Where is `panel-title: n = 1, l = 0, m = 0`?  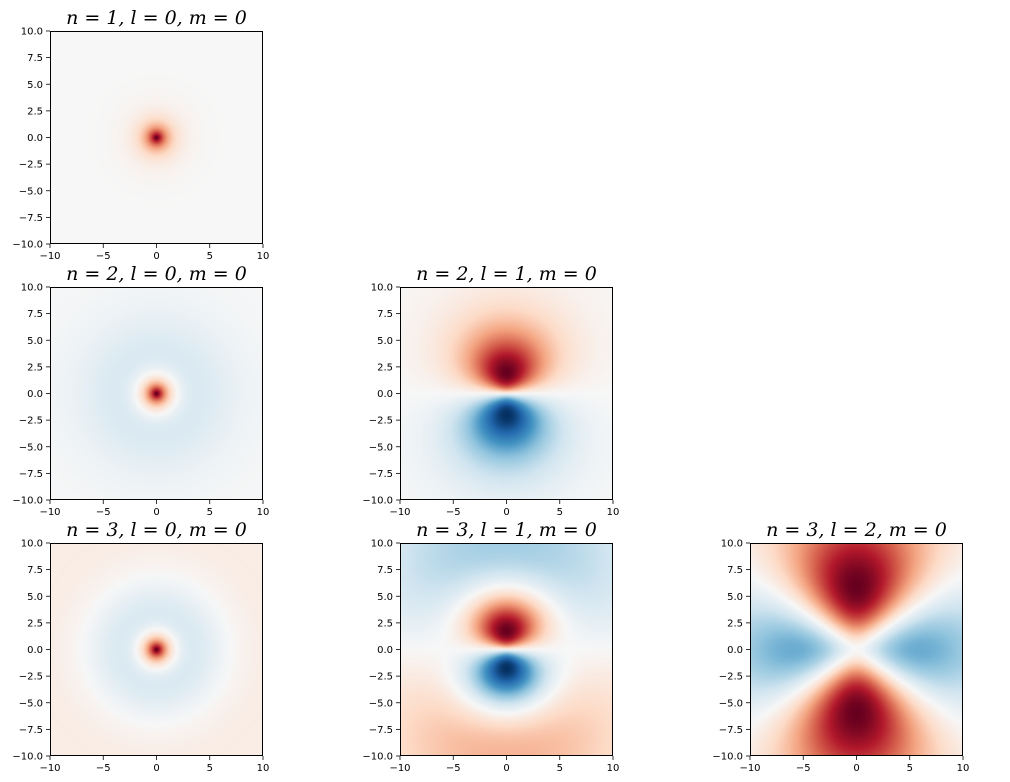
panel-title: n = 1, l = 0, m = 0 is located at coordinates (156, 18).